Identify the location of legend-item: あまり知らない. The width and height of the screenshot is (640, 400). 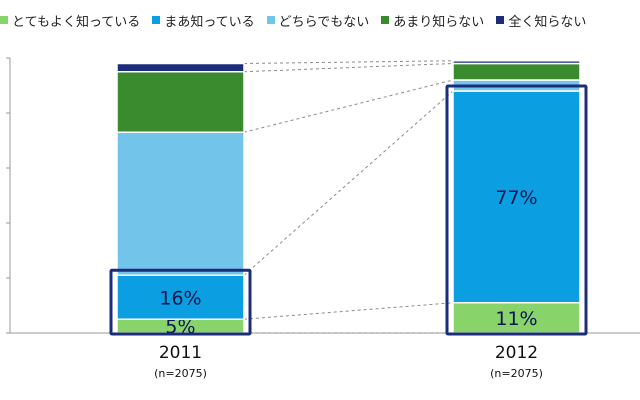
(432, 20).